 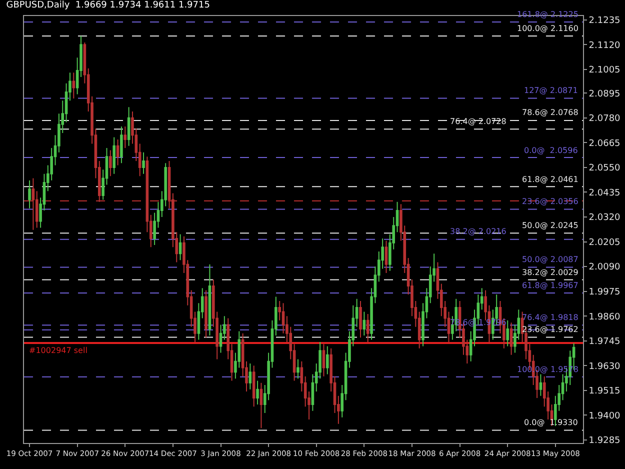 I want to click on y-tick-label: 2.0435, so click(x=604, y=193).